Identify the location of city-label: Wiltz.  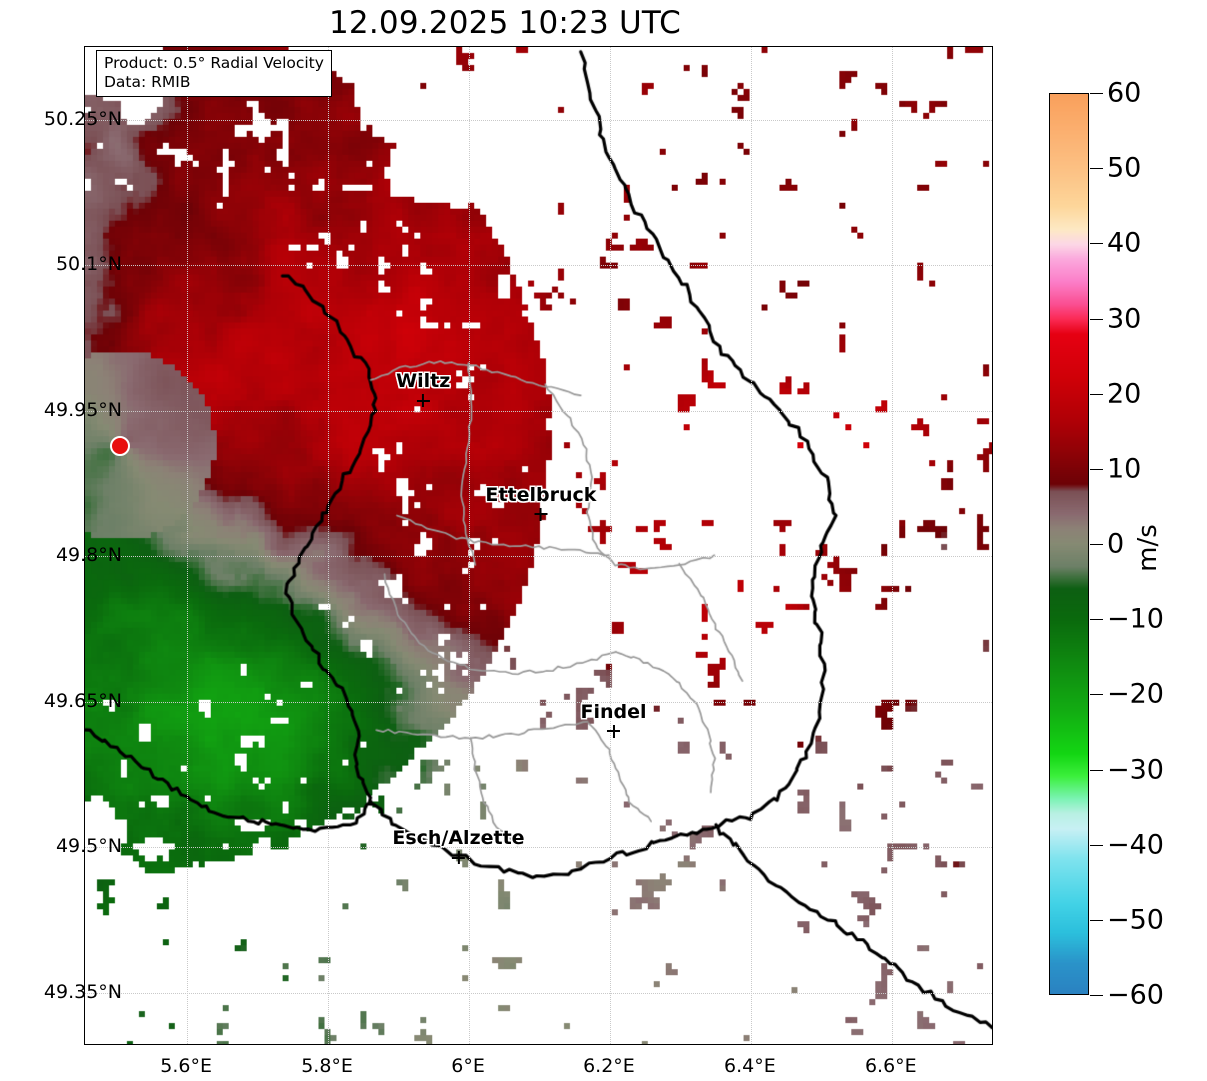
(423, 381).